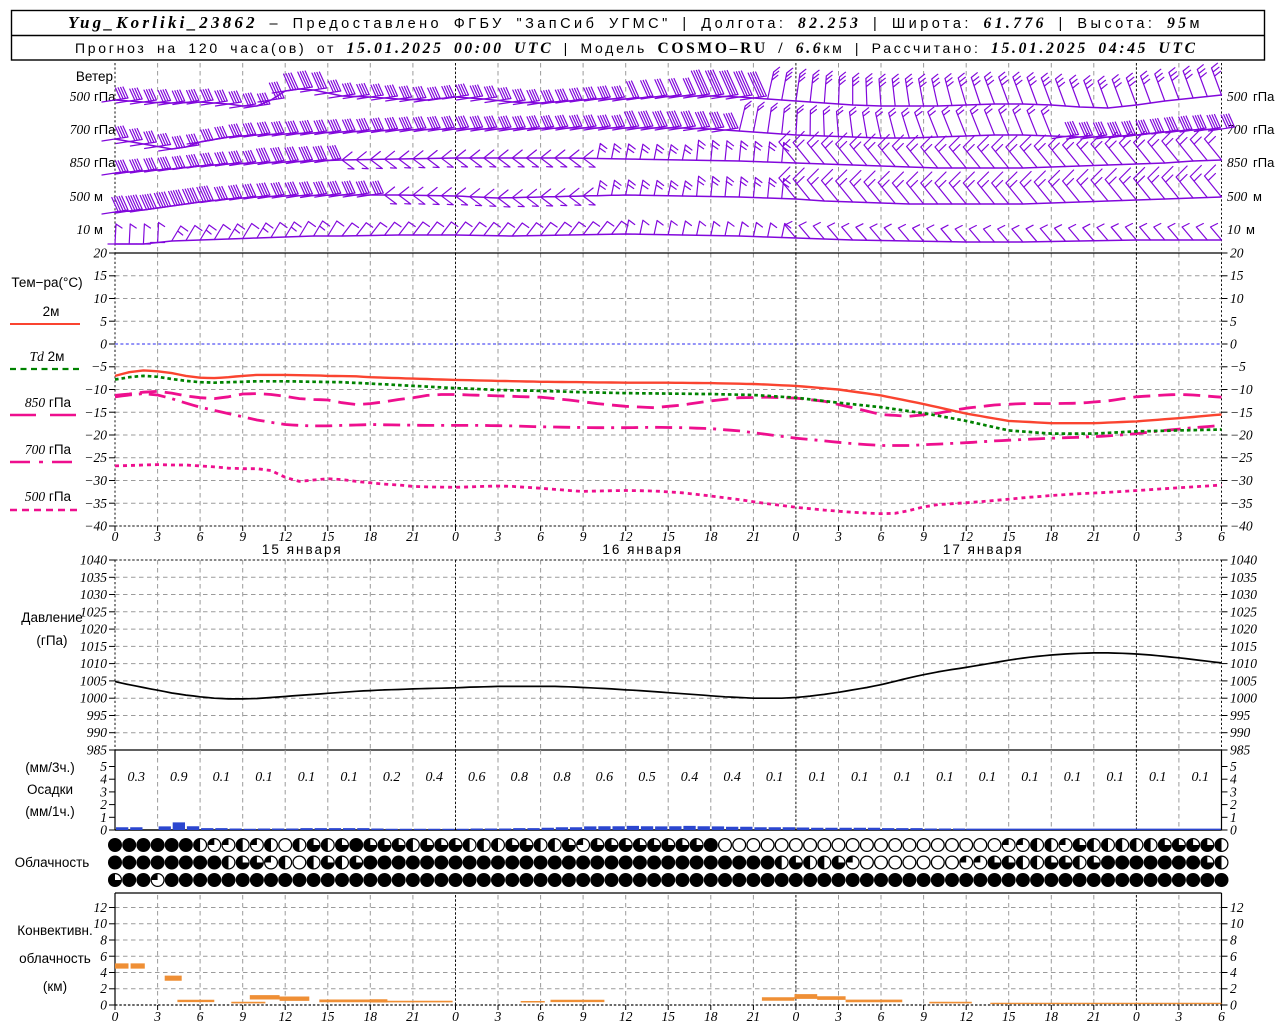 The width and height of the screenshot is (1280, 1024). Describe the element at coordinates (50, 789) in the screenshot. I see `svg-text: Осадки` at that location.